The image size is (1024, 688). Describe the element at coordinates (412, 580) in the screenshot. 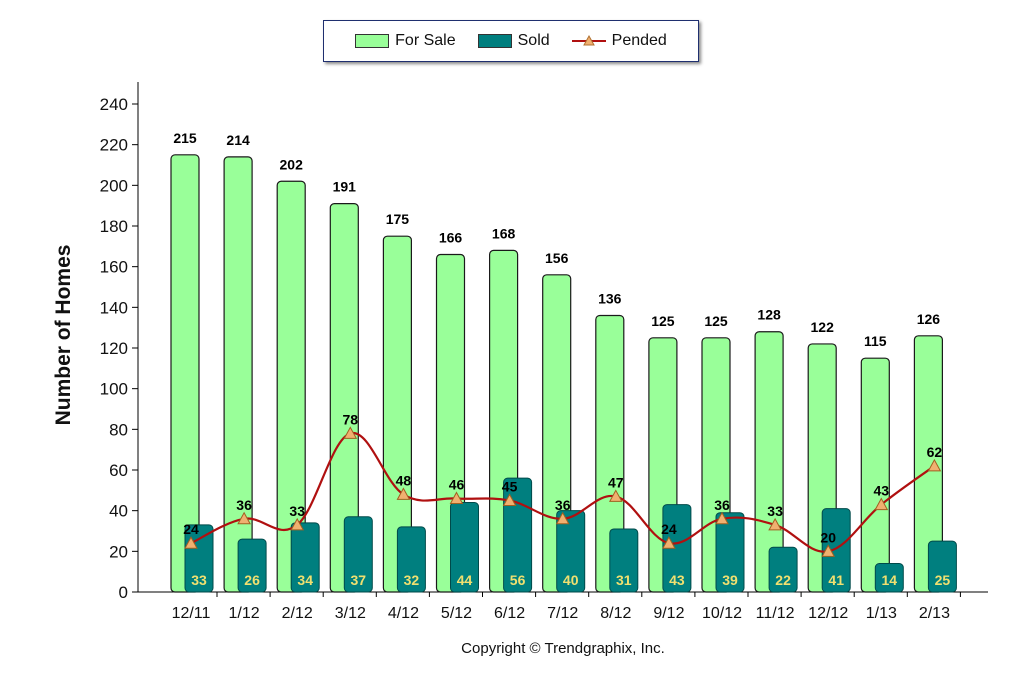

I see `data-label-sold: 32` at that location.